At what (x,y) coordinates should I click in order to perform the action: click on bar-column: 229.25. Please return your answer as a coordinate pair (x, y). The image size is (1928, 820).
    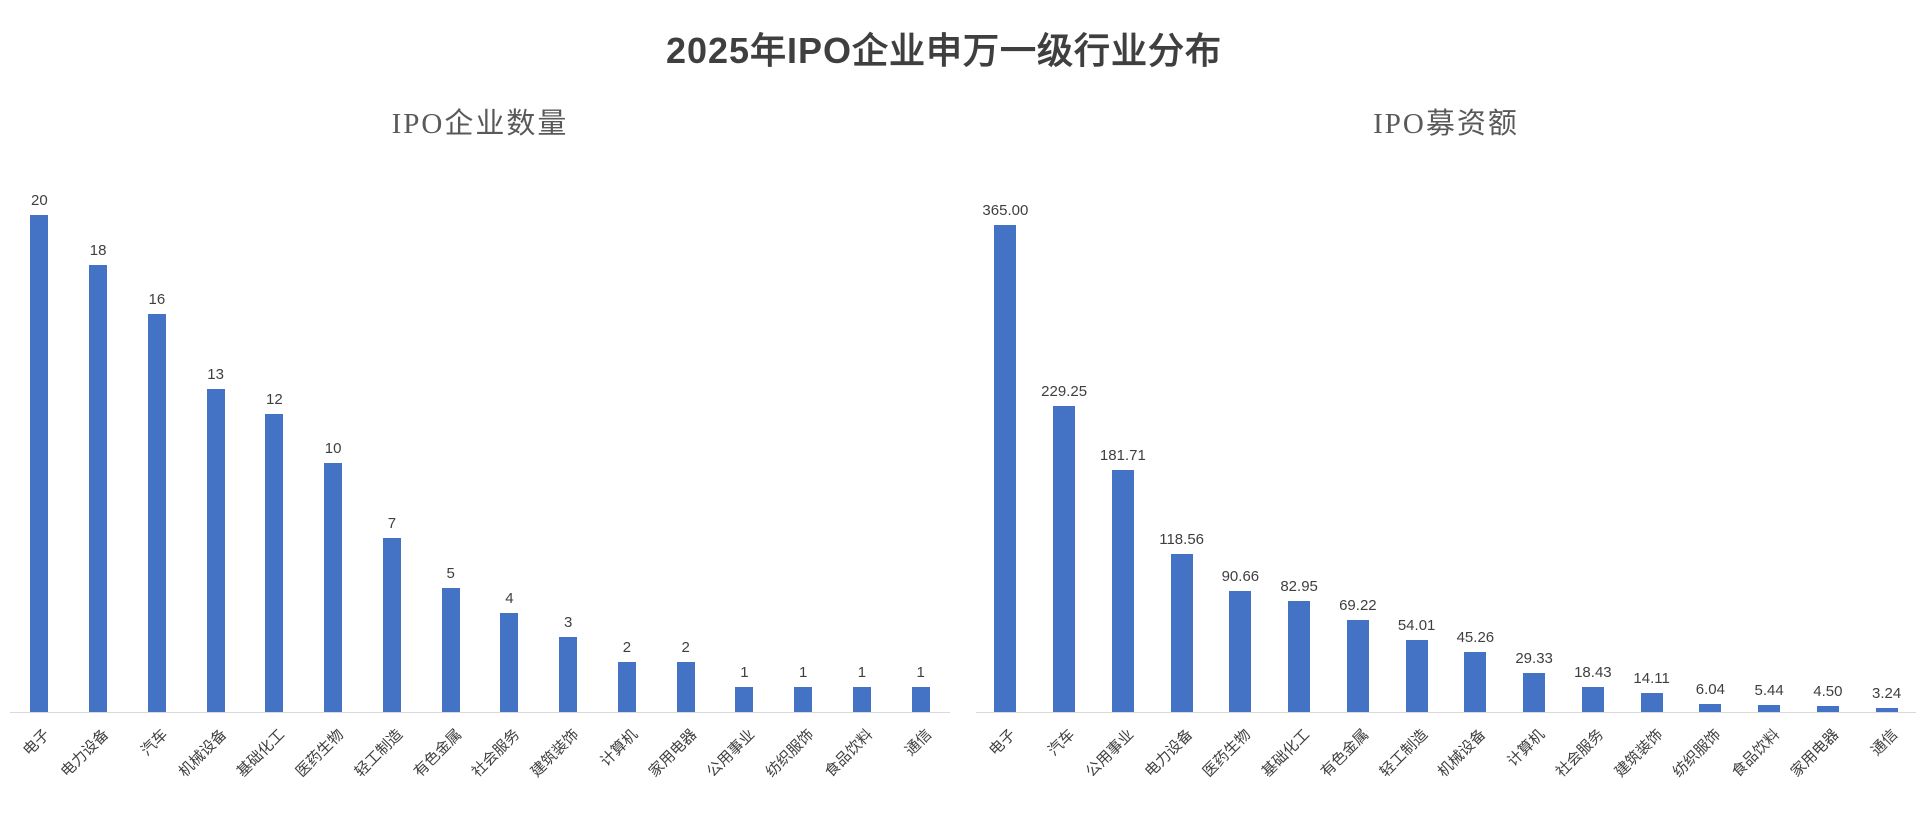
    Looking at the image, I should click on (1064, 432).